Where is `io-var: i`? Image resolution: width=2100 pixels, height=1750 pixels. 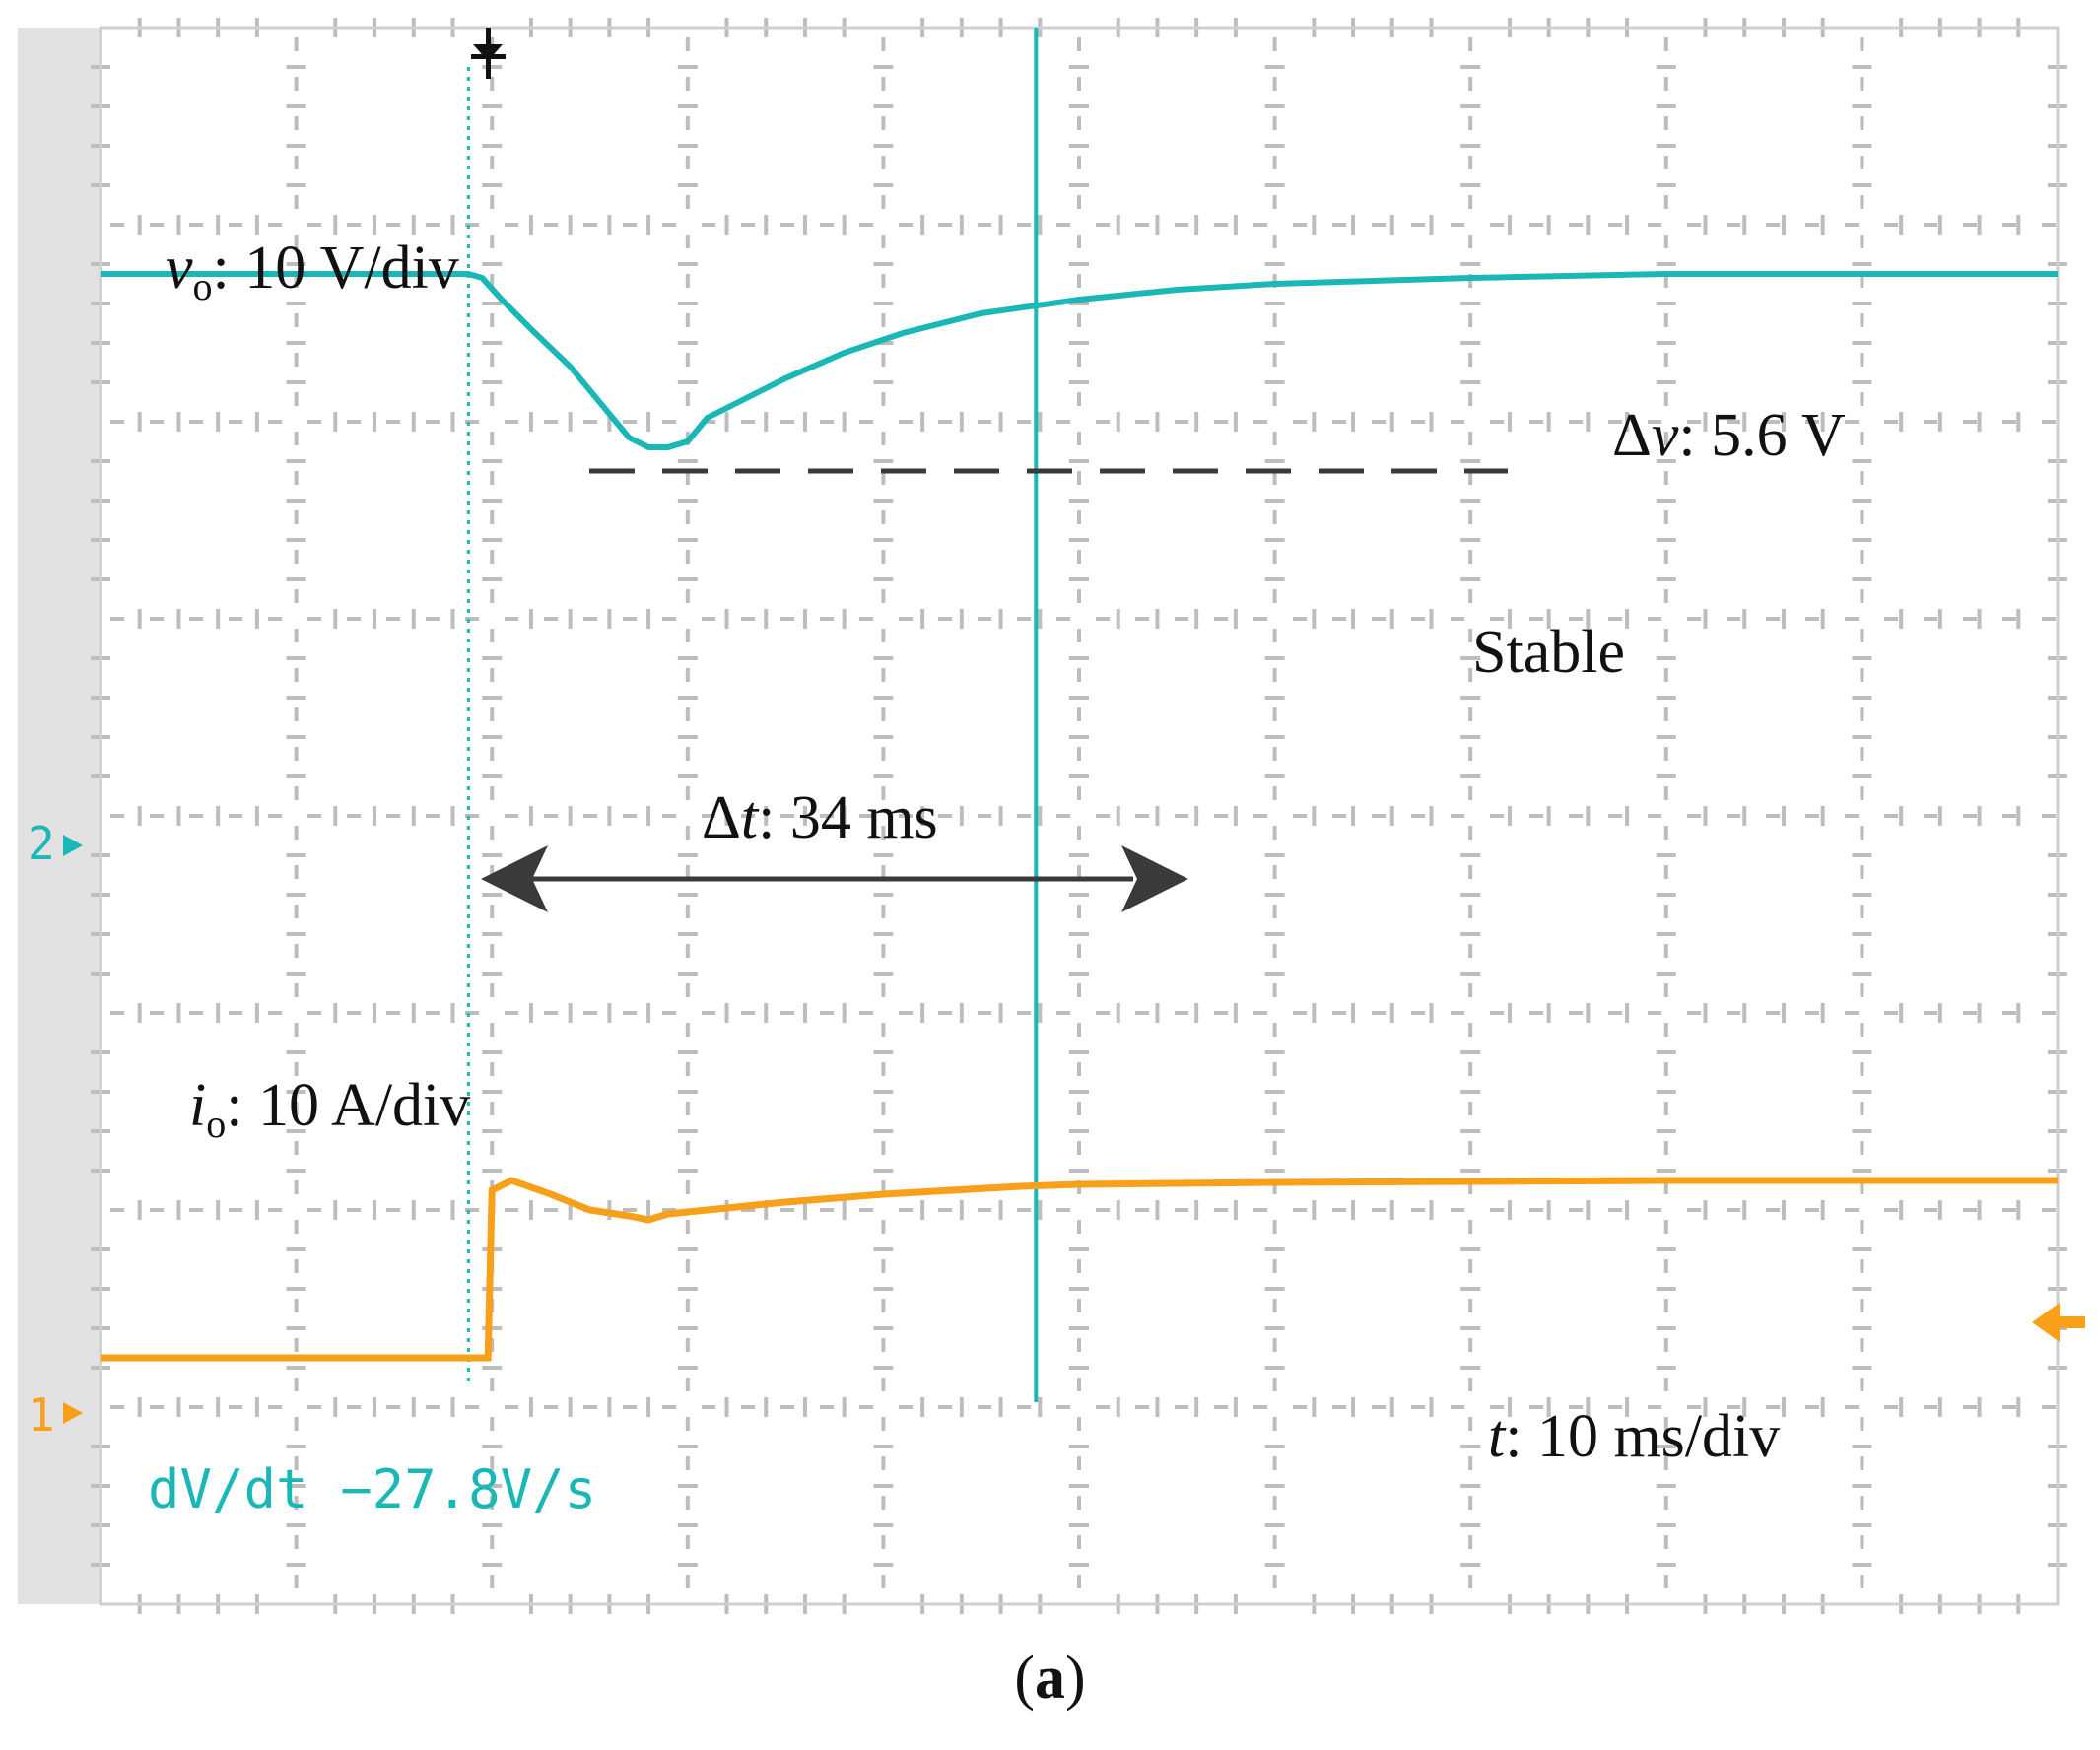 io-var: i is located at coordinates (197, 1105).